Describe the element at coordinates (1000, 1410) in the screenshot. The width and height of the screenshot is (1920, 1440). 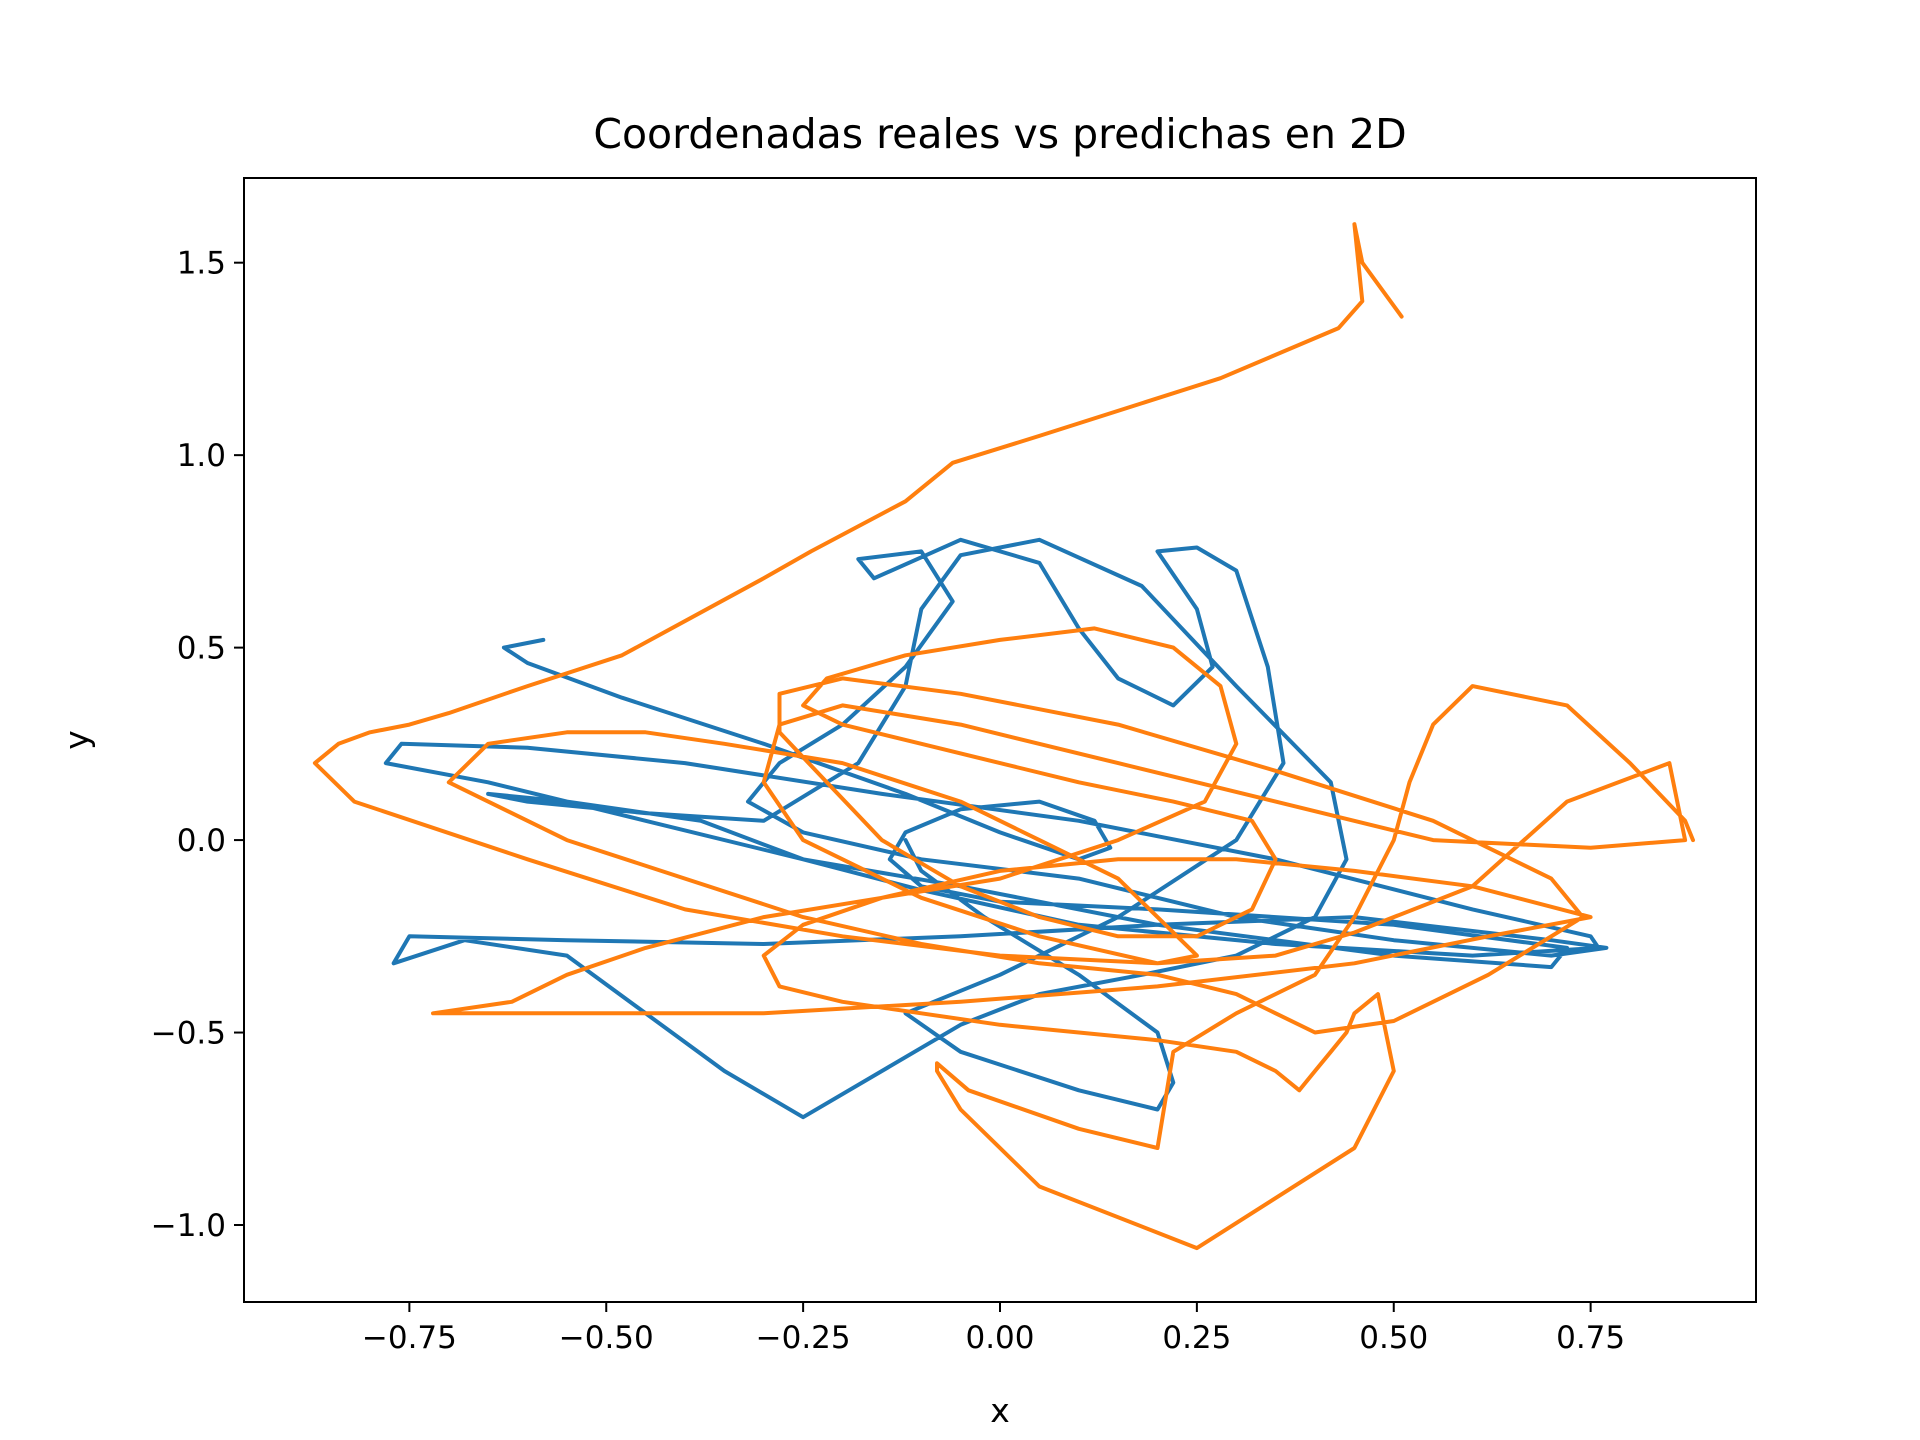
I see `x-axis-label: x` at that location.